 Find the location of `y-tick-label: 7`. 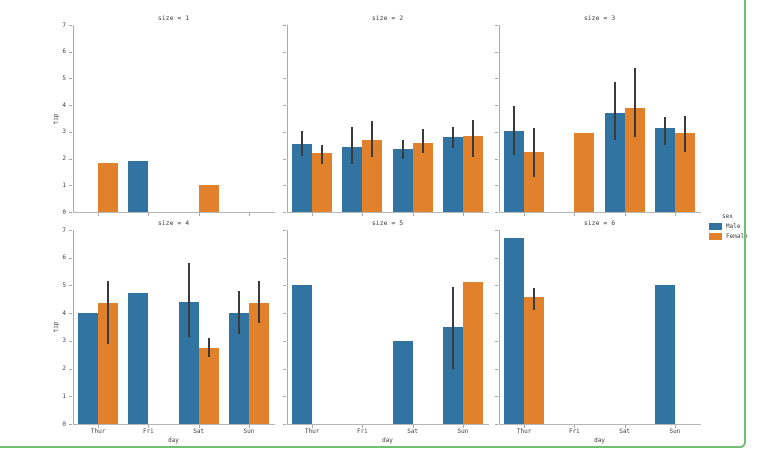

y-tick-label: 7 is located at coordinates (64, 230).